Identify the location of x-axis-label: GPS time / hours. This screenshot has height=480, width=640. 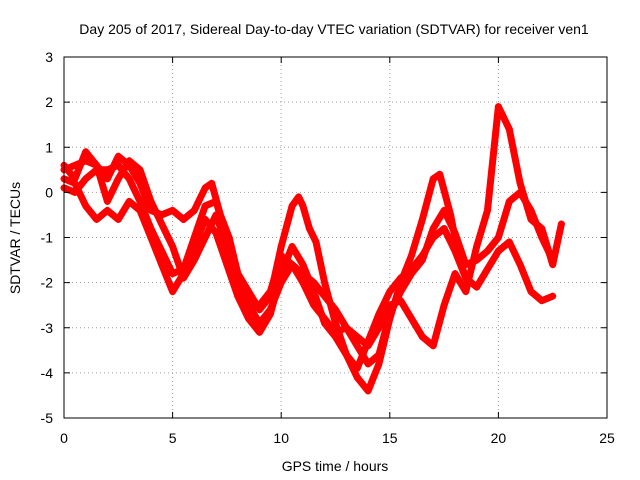
(335, 466).